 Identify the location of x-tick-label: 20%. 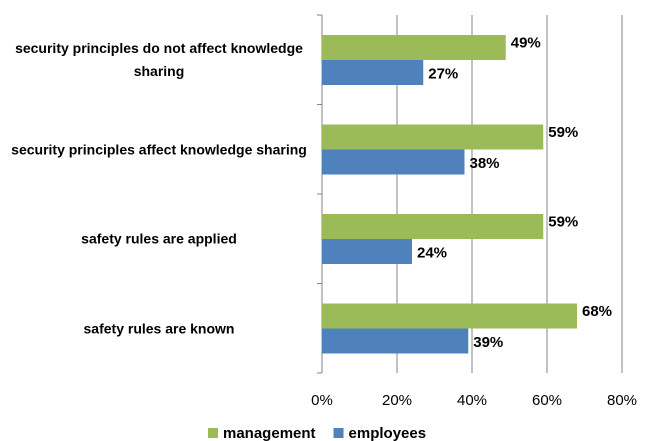
(397, 400).